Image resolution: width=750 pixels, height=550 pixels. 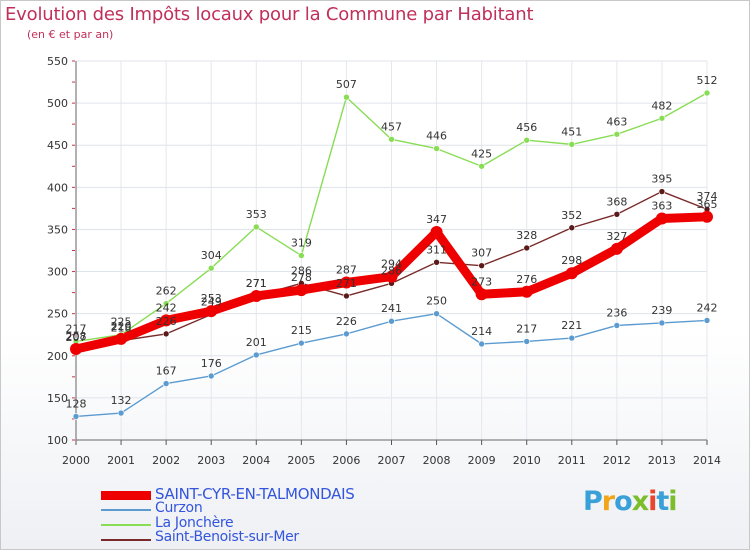 What do you see at coordinates (571, 215) in the screenshot?
I see `data-label-saint-benoist: 352` at bounding box center [571, 215].